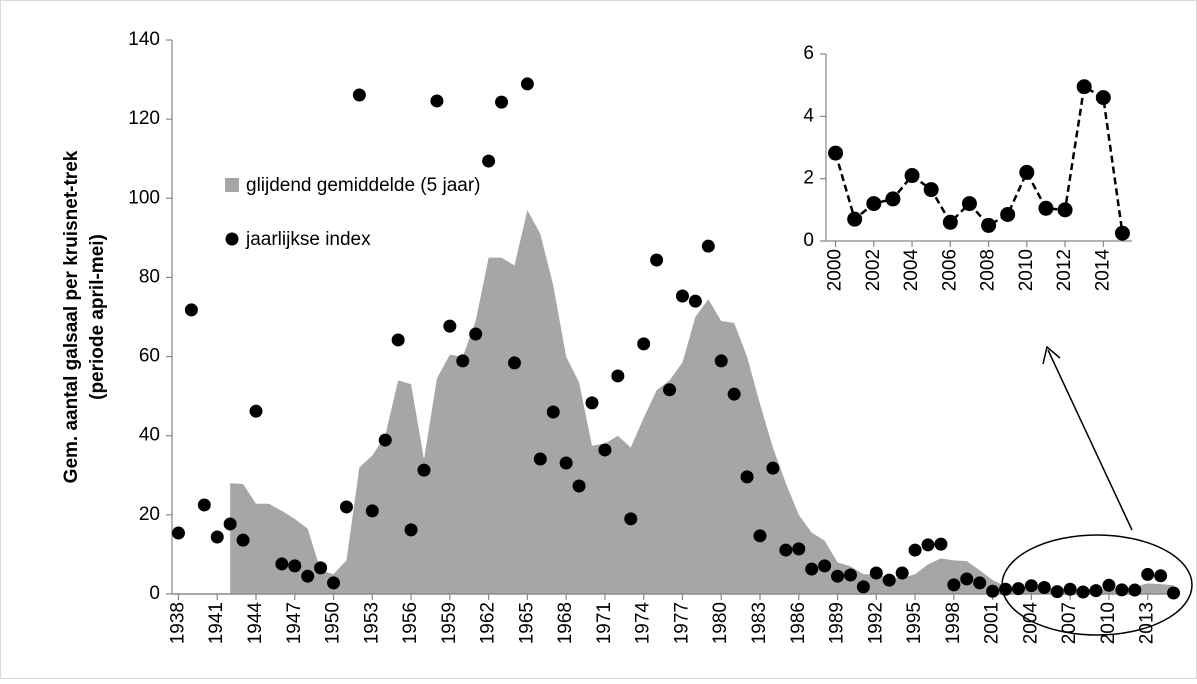 The width and height of the screenshot is (1197, 684). What do you see at coordinates (144, 197) in the screenshot?
I see `y-tick-label: 100` at bounding box center [144, 197].